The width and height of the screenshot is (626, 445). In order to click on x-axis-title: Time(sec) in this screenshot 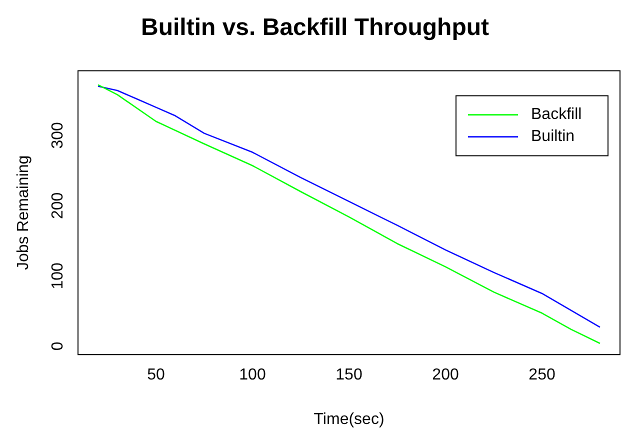, I will do `click(349, 419)`.